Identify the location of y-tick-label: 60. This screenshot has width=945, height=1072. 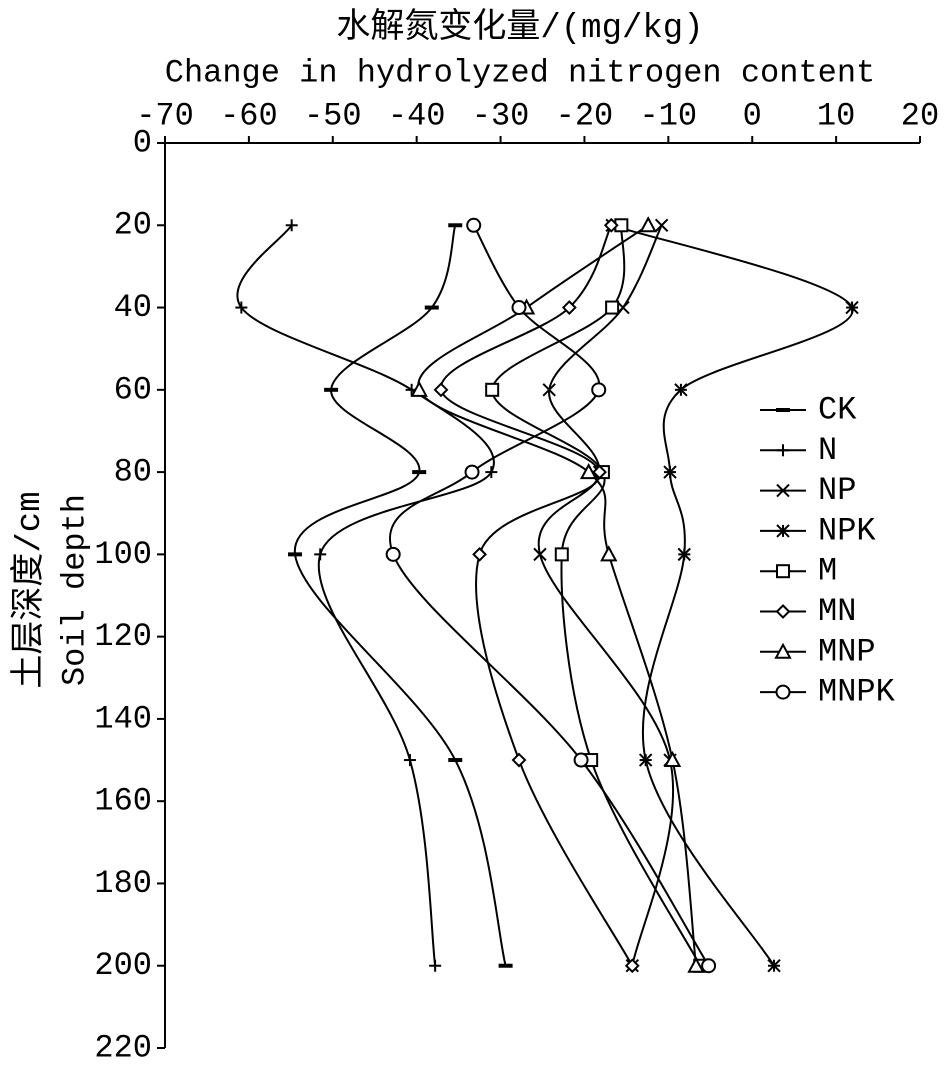
(133, 389).